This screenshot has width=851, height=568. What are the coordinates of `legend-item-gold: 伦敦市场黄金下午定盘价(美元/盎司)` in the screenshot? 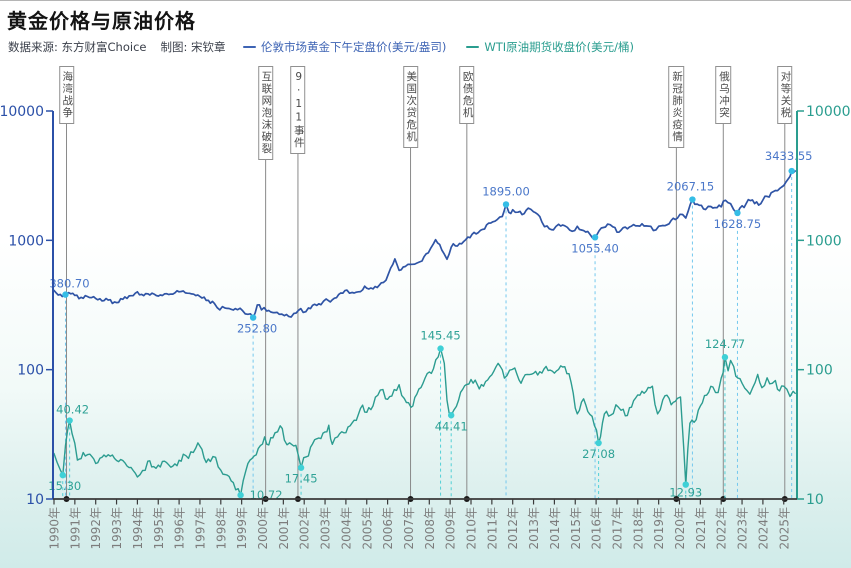 It's located at (344, 47).